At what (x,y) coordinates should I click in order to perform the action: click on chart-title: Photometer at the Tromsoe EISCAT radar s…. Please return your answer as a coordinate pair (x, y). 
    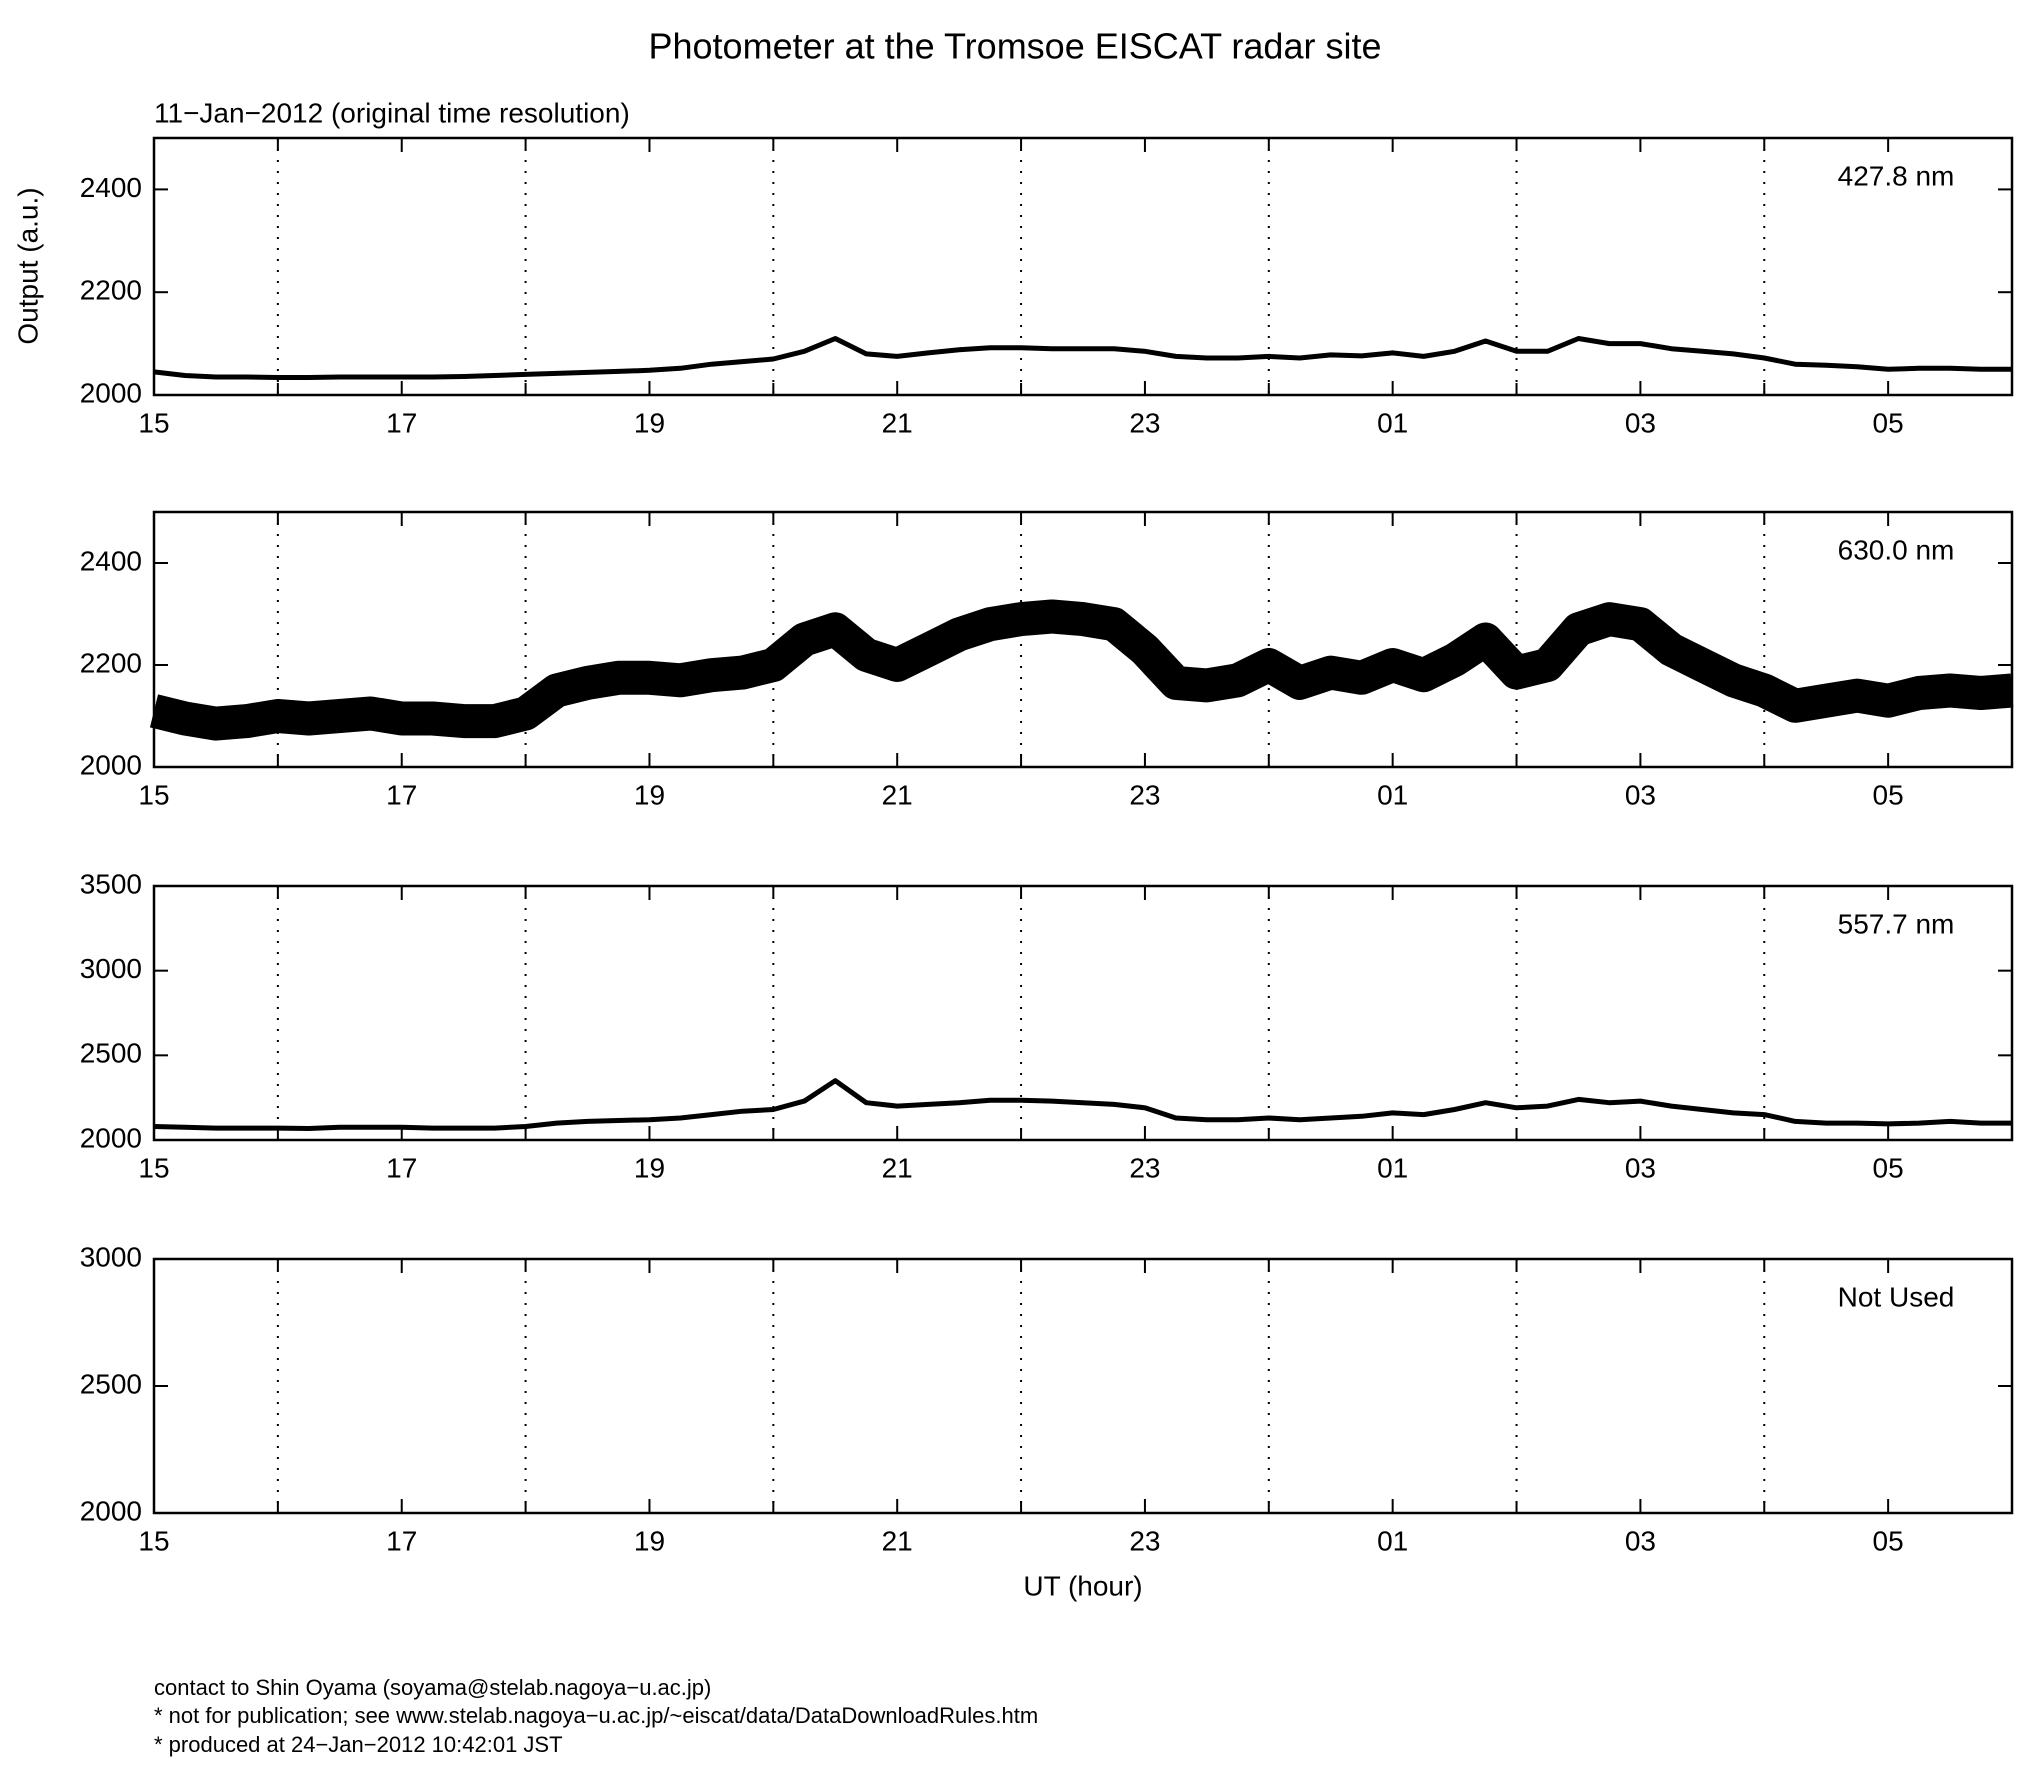
    Looking at the image, I should click on (1015, 46).